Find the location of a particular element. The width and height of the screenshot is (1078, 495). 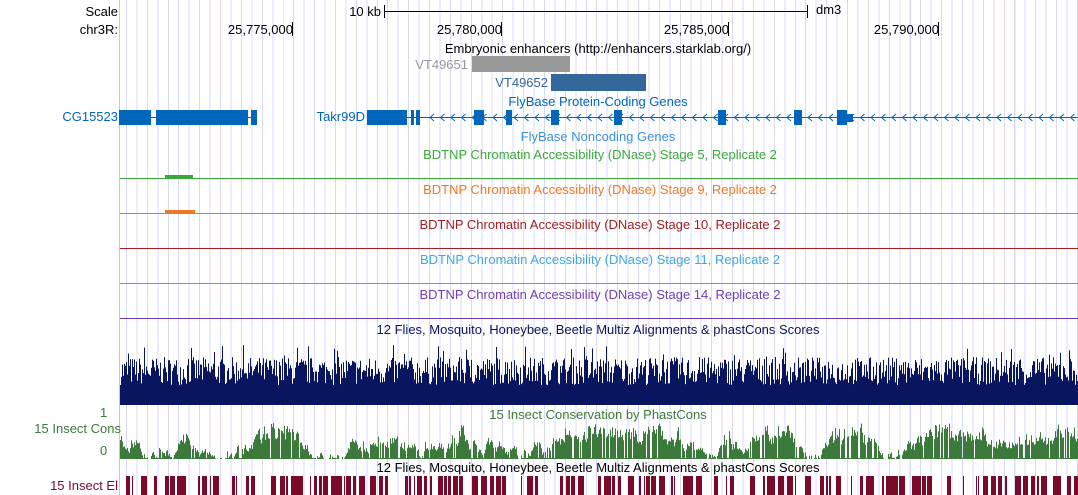

phastcons-side-label: 15 Insect Cons is located at coordinates (77, 428).